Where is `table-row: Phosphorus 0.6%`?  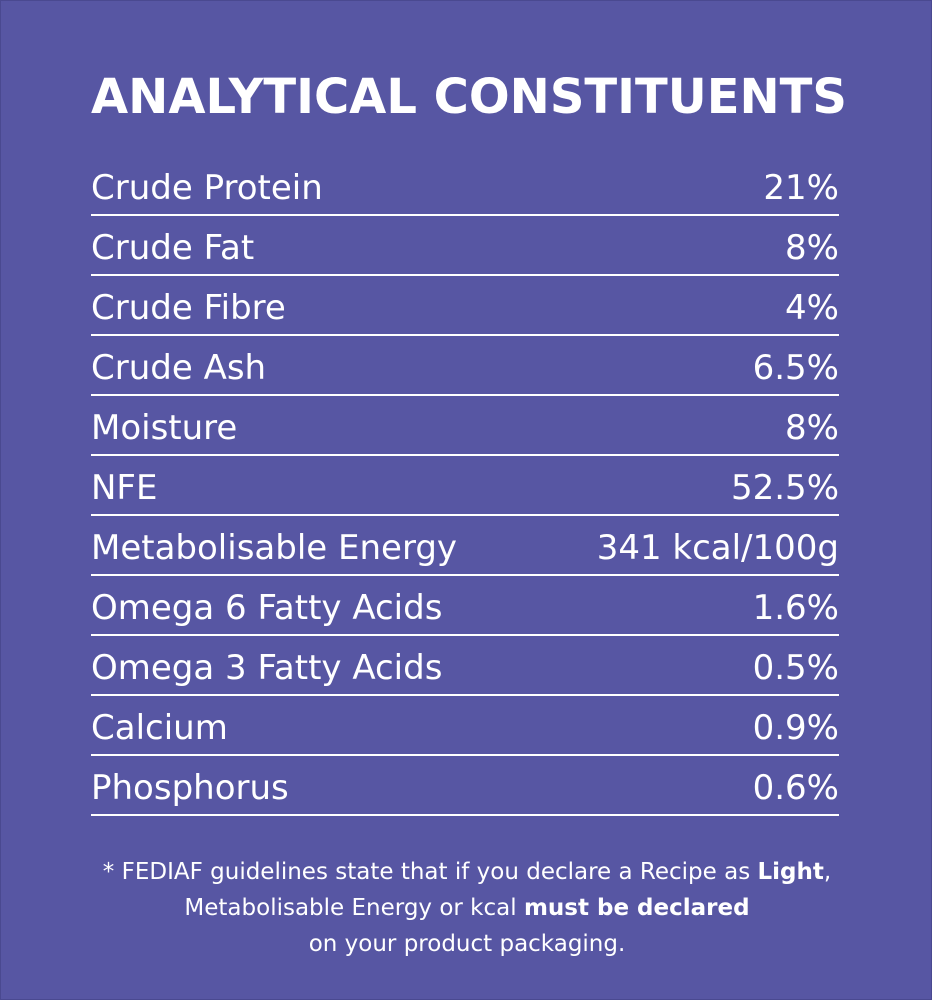 table-row: Phosphorus 0.6% is located at coordinates (465, 786).